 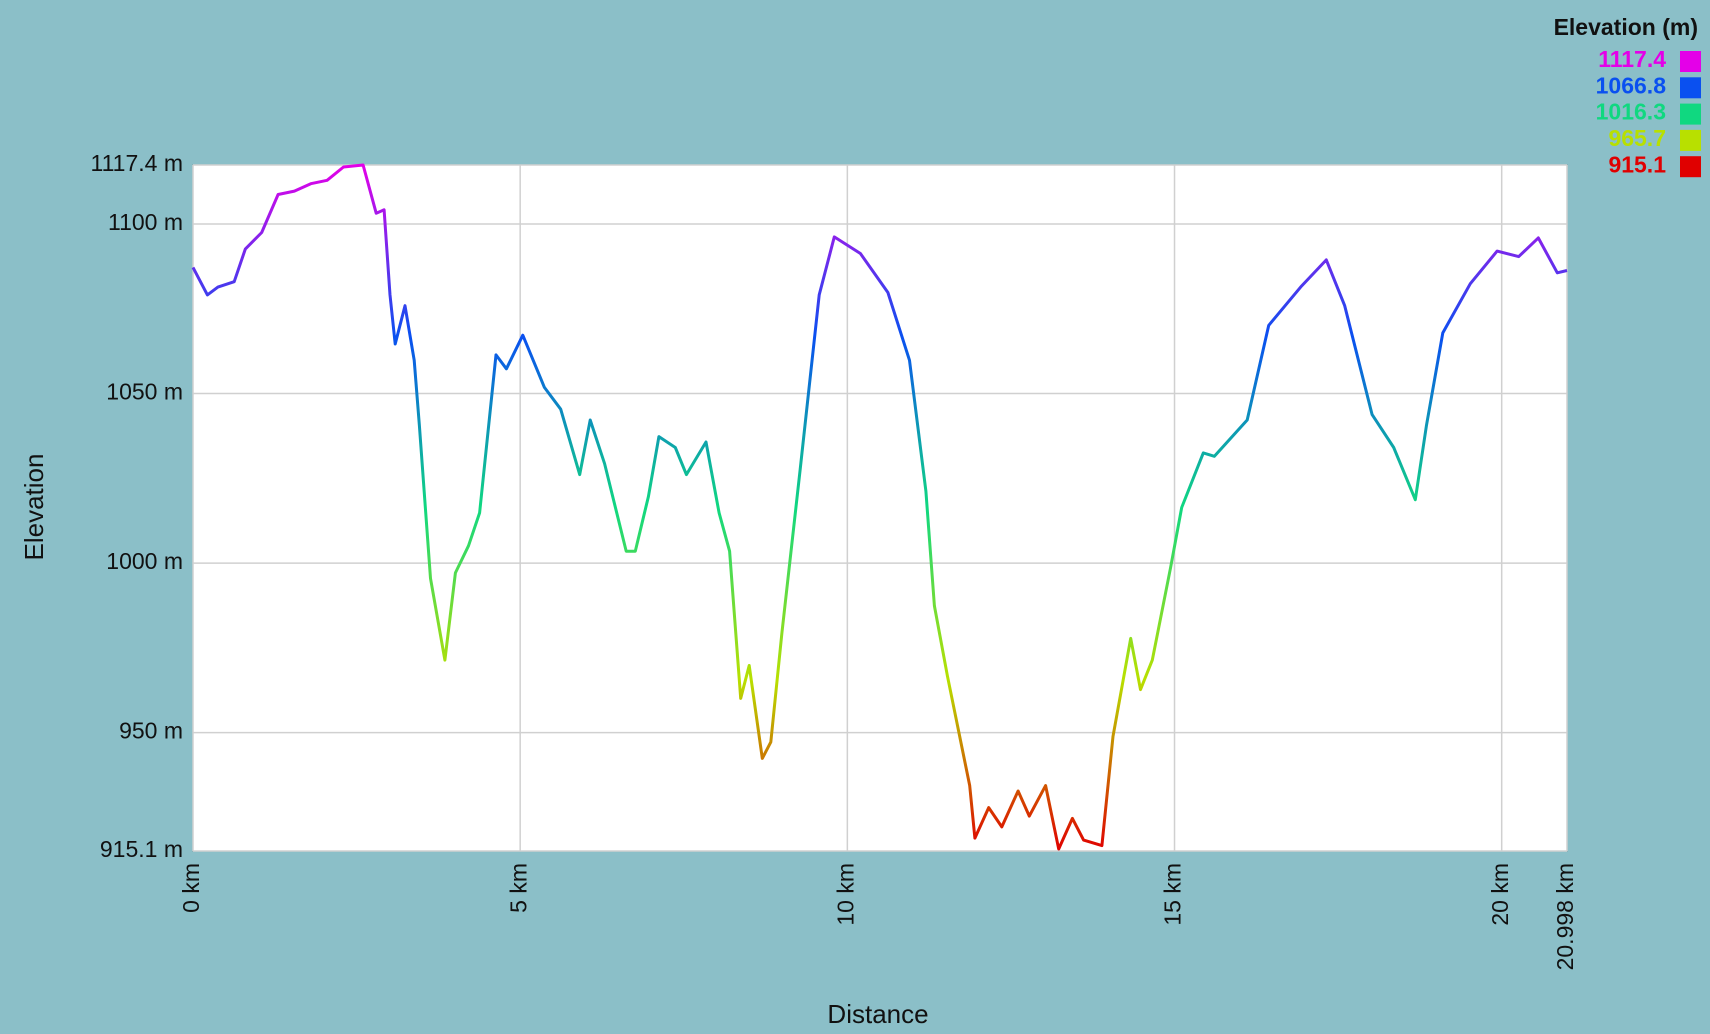 What do you see at coordinates (191, 888) in the screenshot?
I see `x-tick-label: 0 km` at bounding box center [191, 888].